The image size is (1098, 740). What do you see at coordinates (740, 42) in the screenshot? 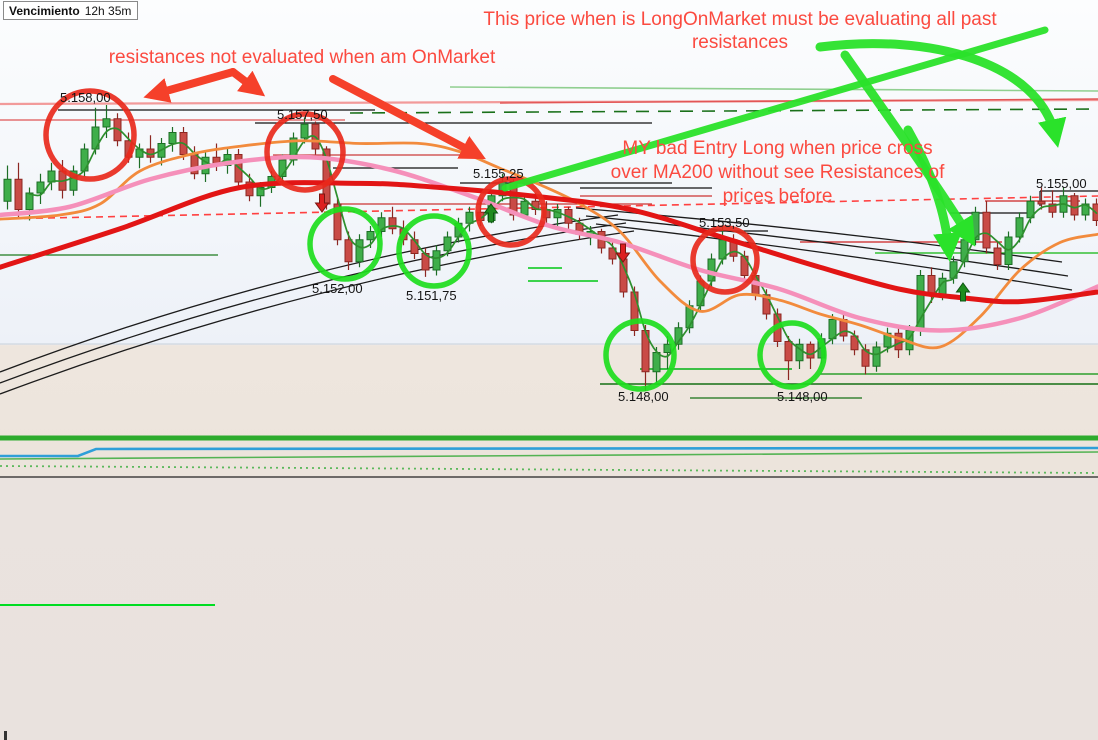
I see `annotation-top-line2: resistances` at bounding box center [740, 42].